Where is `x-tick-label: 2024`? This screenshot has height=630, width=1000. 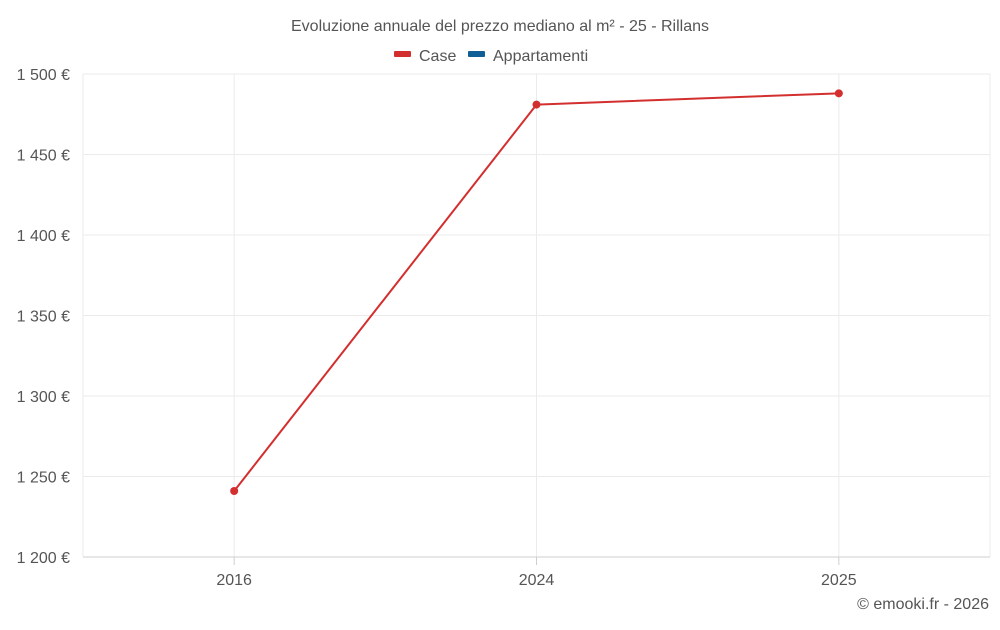
x-tick-label: 2024 is located at coordinates (537, 580).